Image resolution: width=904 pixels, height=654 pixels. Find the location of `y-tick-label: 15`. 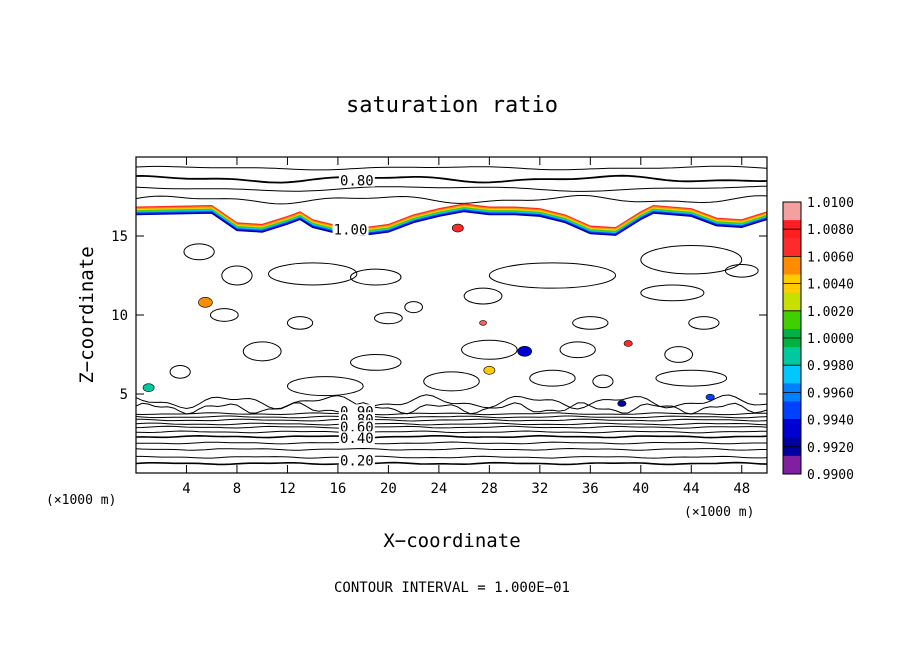

y-tick-label: 15 is located at coordinates (119, 237).